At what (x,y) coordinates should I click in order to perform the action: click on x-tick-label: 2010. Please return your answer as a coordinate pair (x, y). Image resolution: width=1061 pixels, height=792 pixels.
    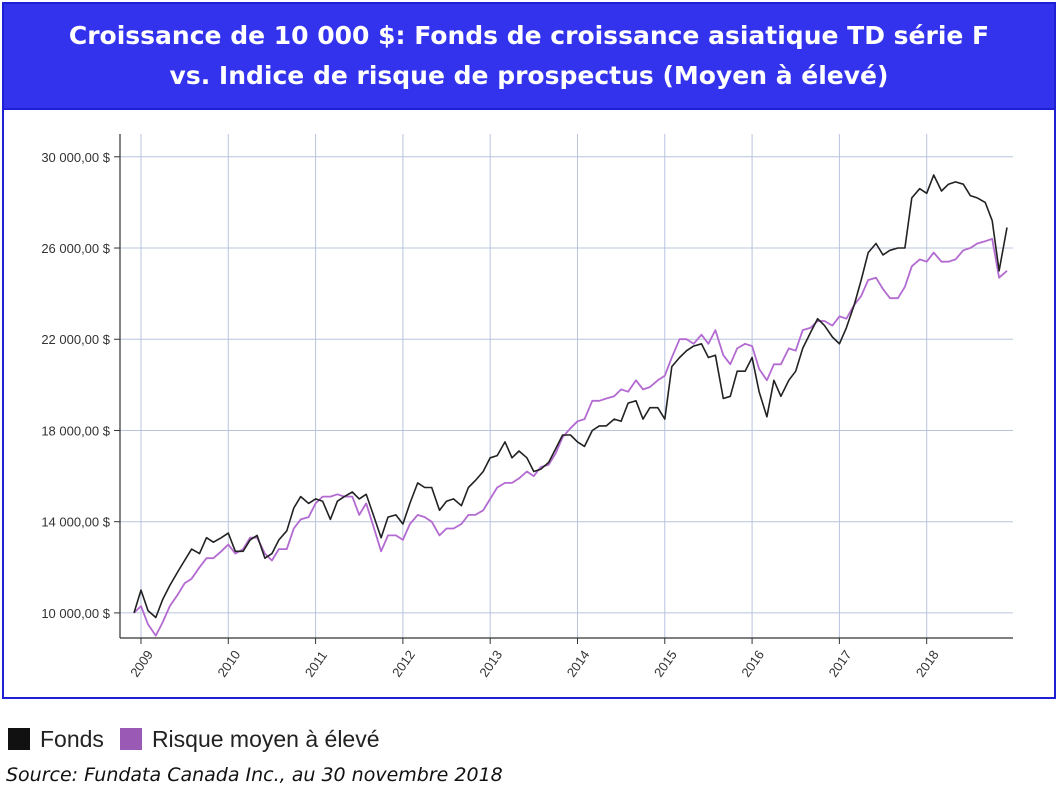
    Looking at the image, I should click on (228, 663).